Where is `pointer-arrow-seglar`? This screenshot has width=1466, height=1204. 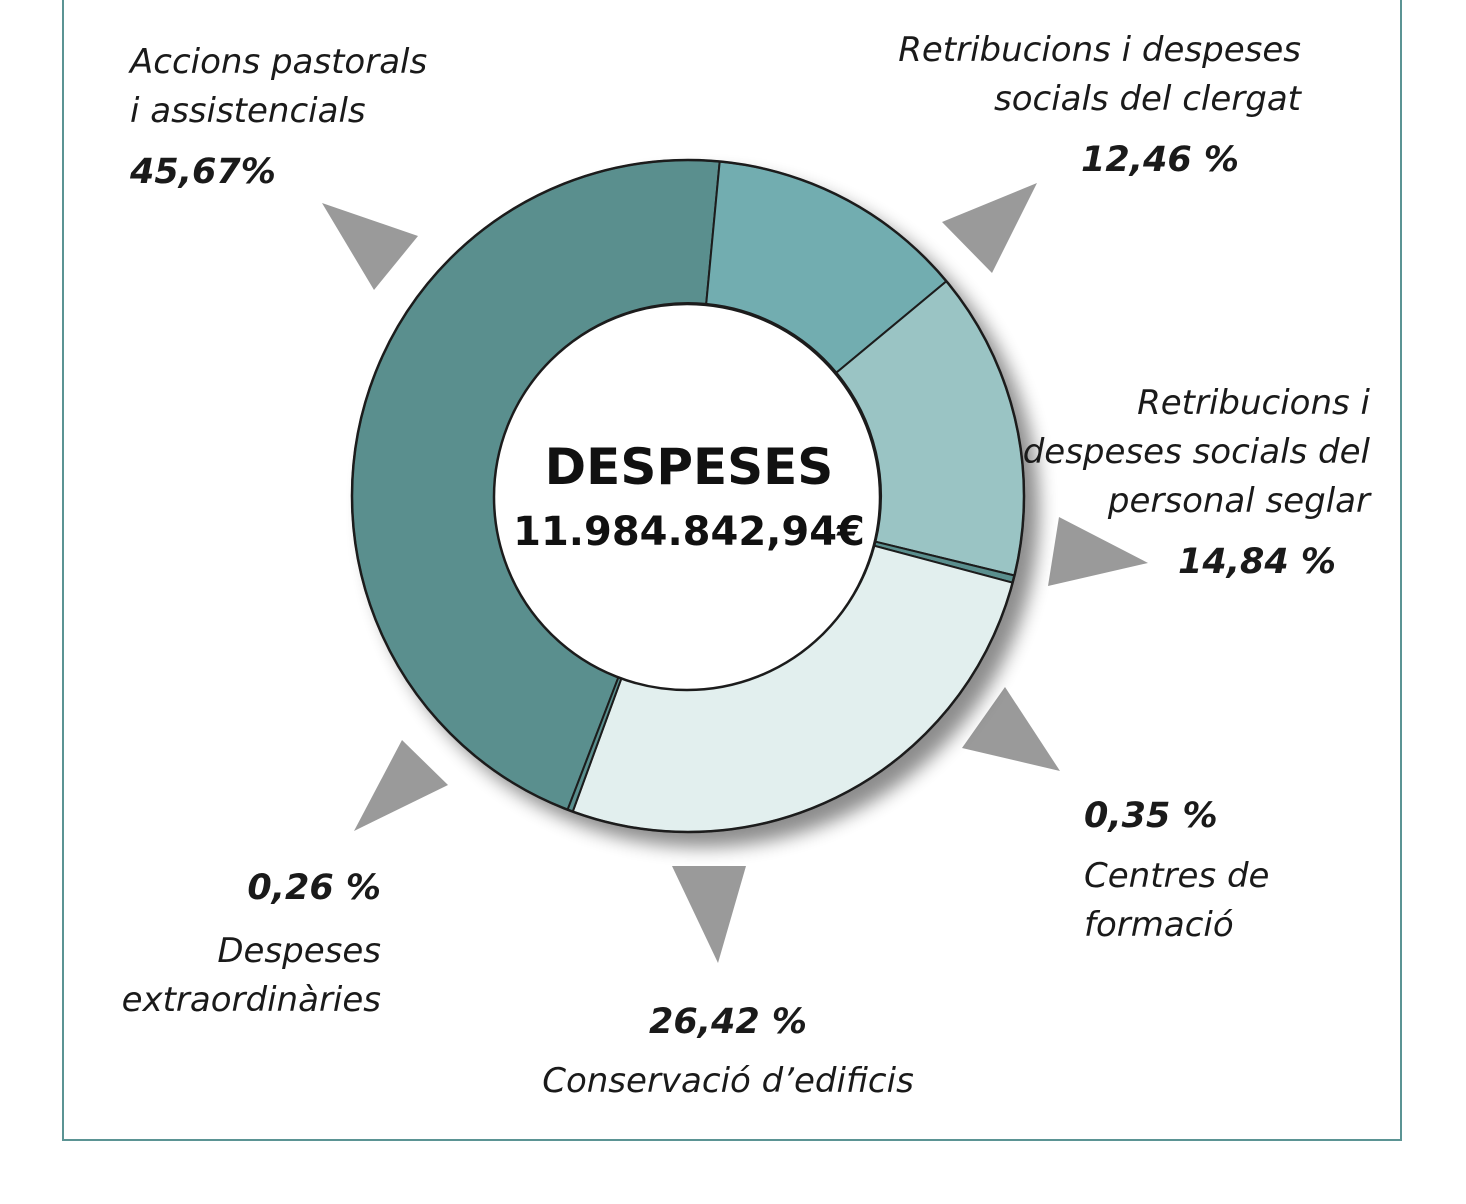
pointer-arrow-seglar is located at coordinates (1098, 551).